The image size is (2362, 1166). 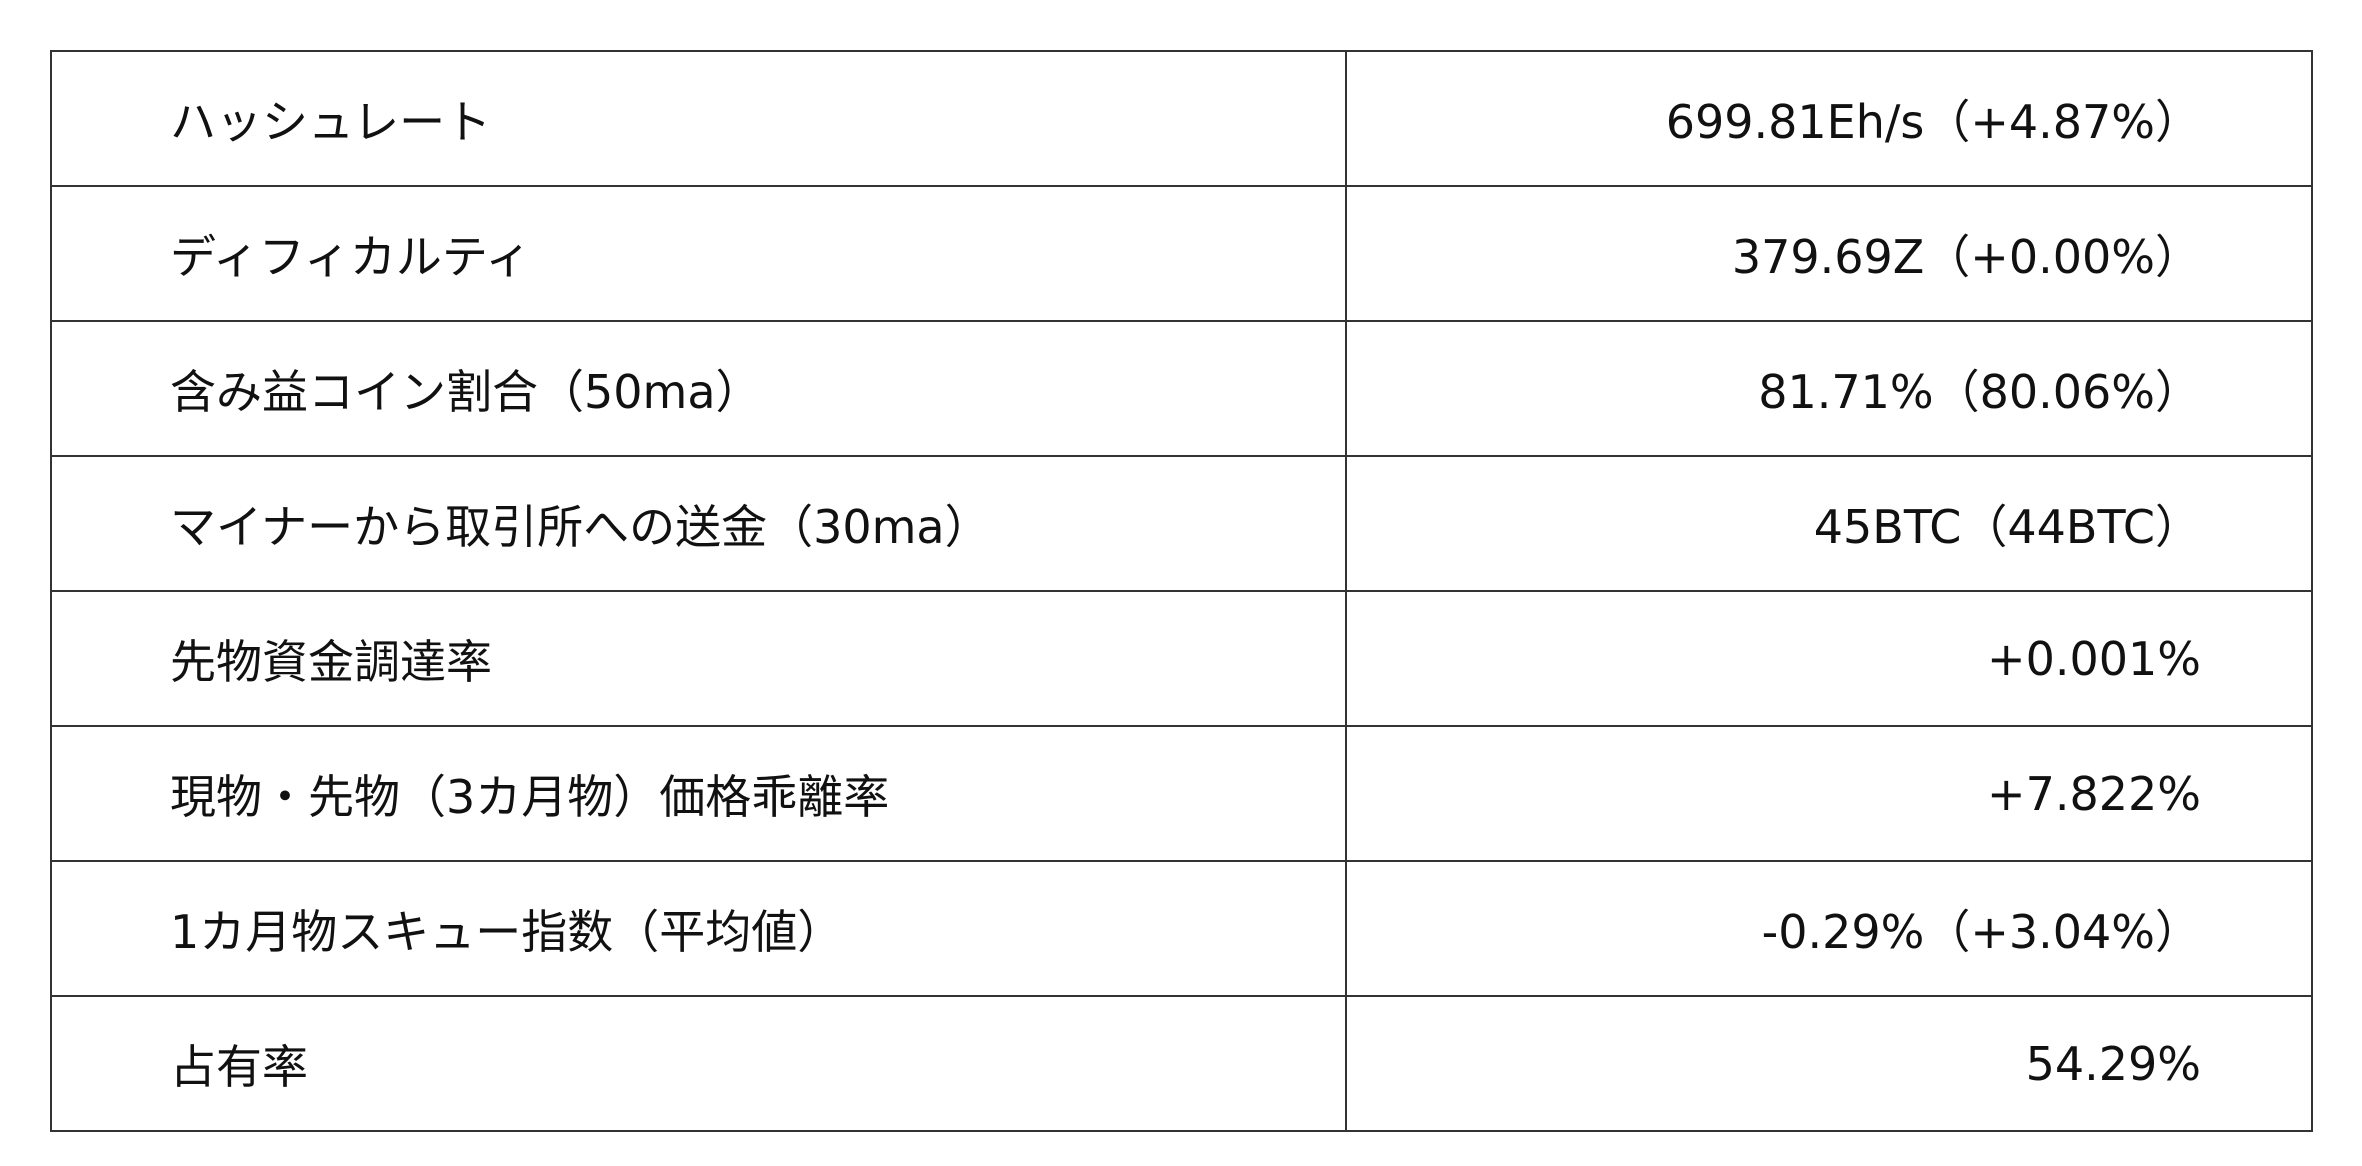 What do you see at coordinates (698, 523) in the screenshot?
I see `metric-label: マイナーから取引所への送金（30ma）` at bounding box center [698, 523].